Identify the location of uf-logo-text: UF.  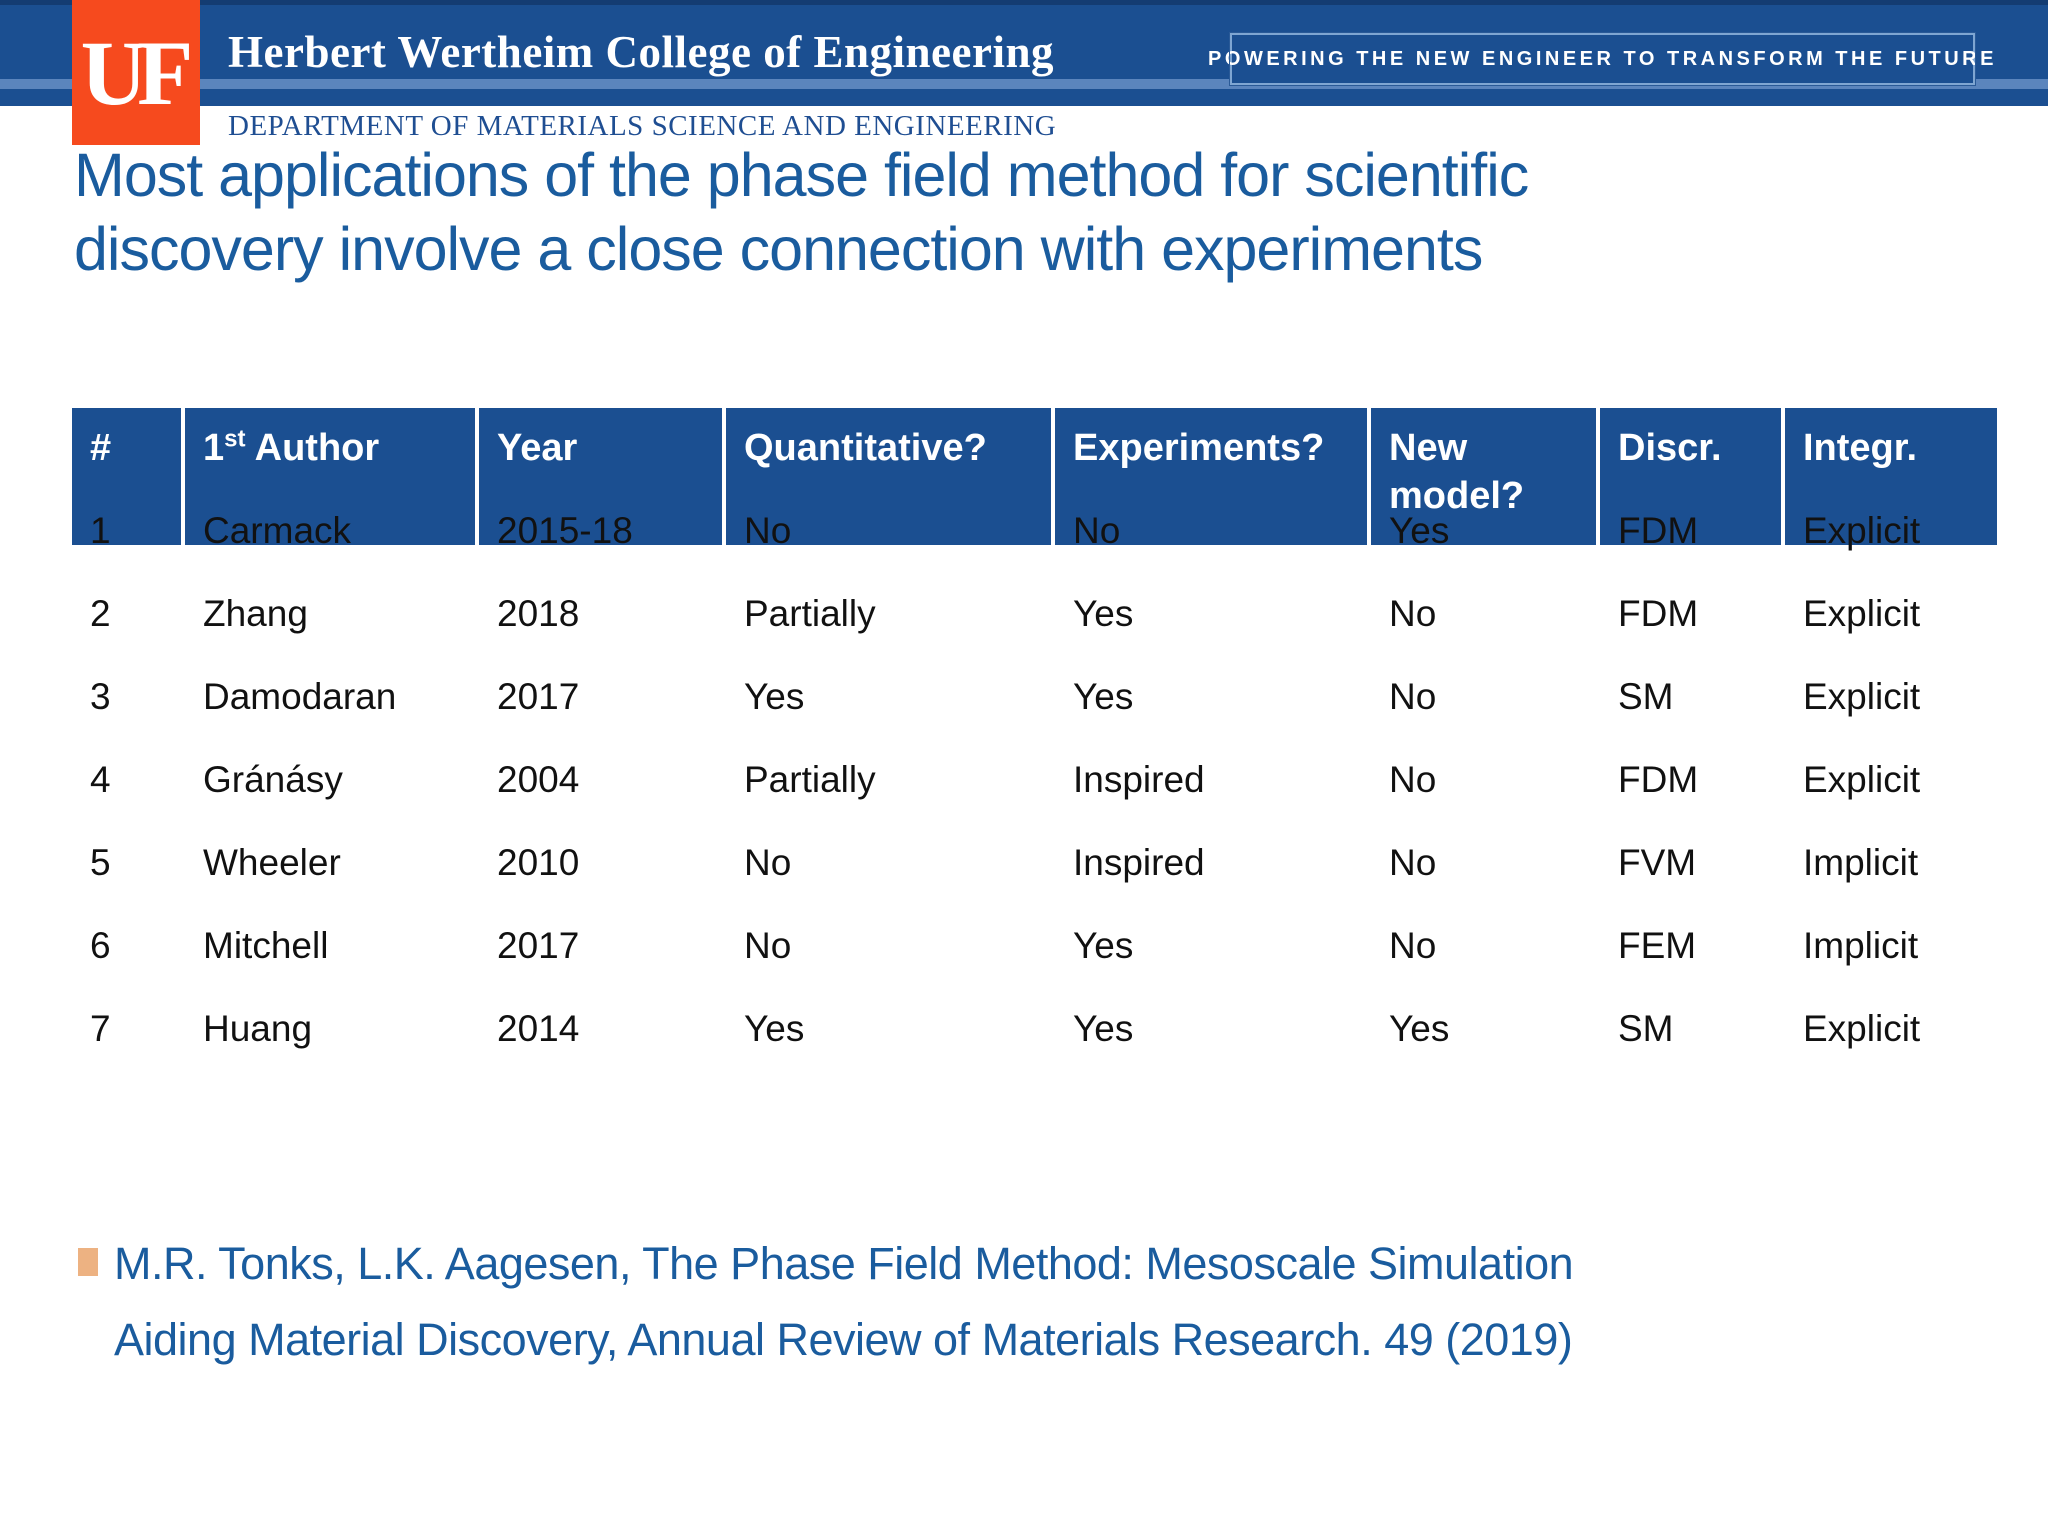
(137, 72).